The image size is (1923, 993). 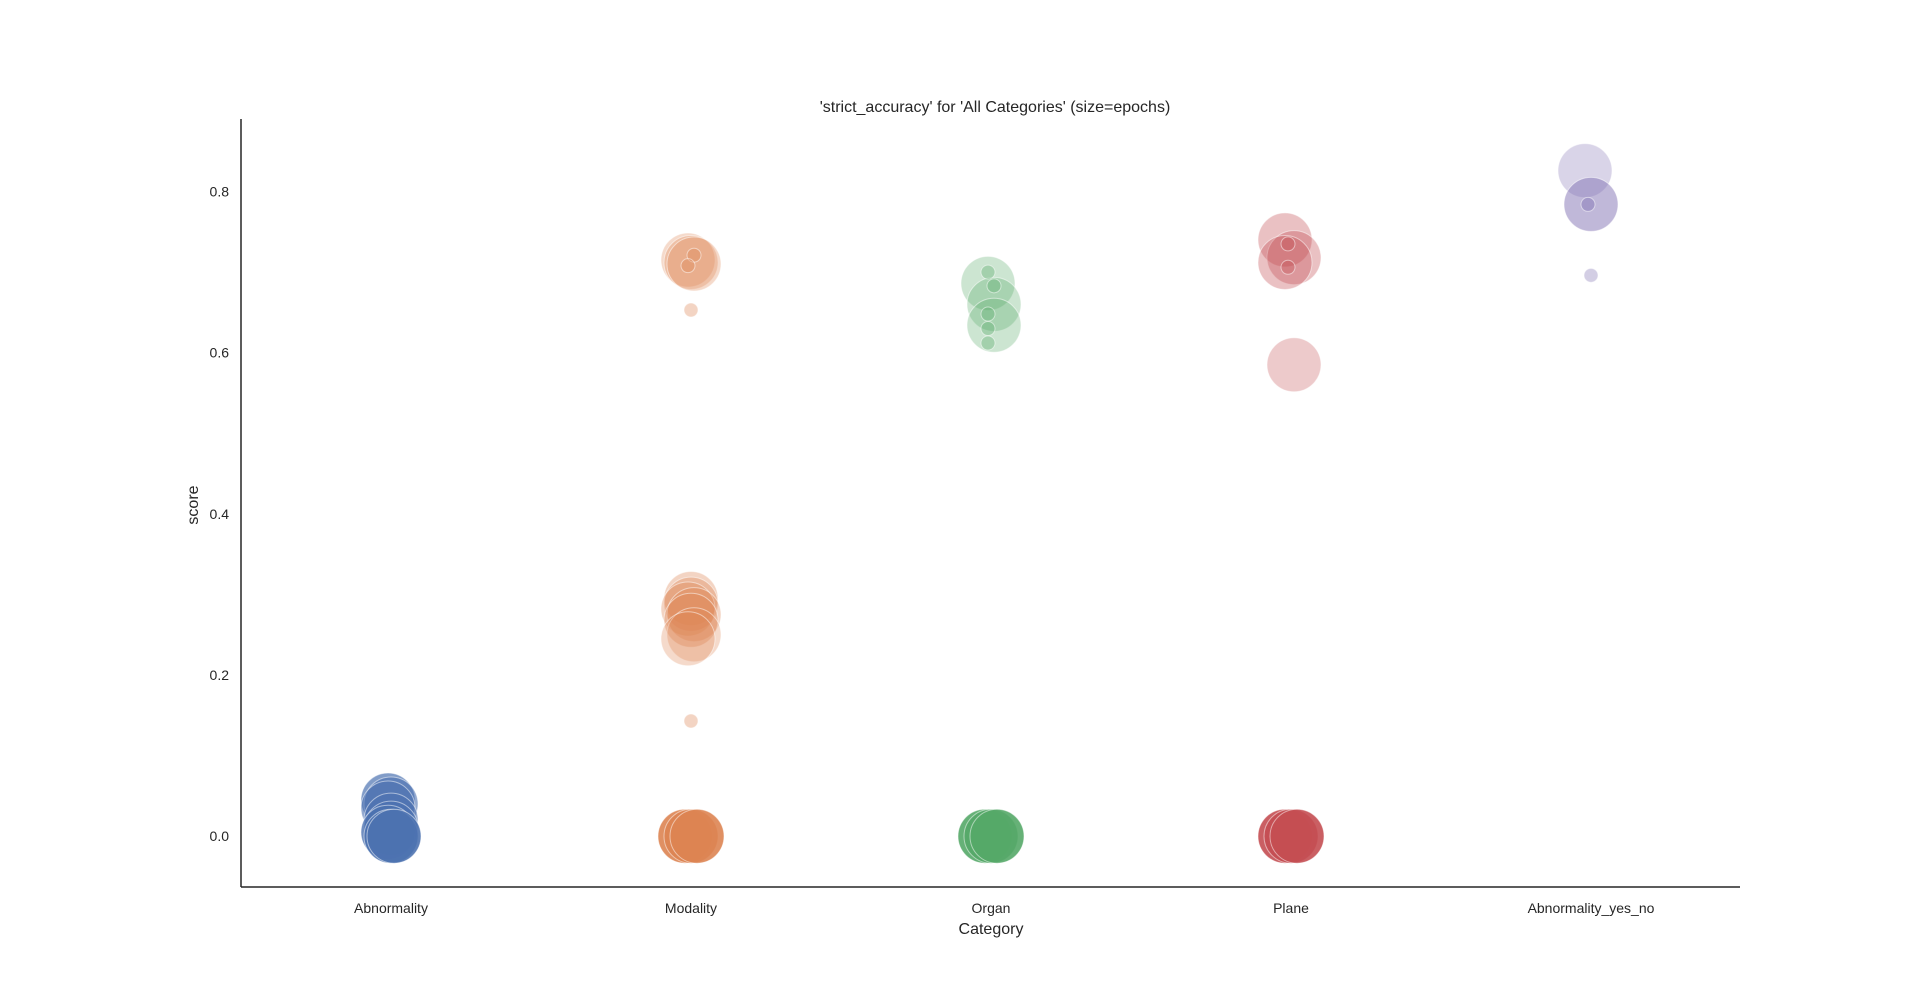 I want to click on x-tick-label: Organ, so click(x=991, y=908).